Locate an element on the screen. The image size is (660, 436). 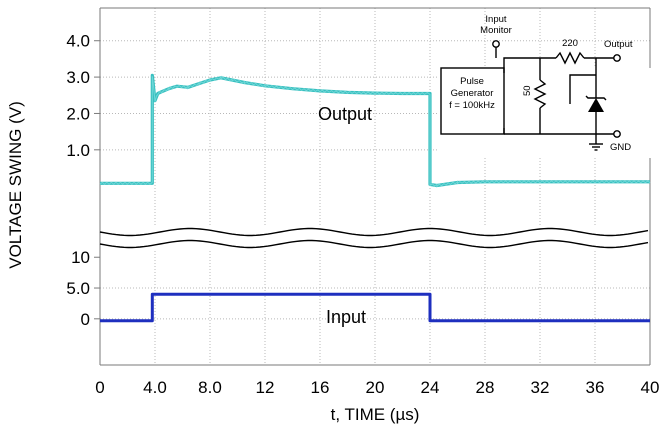
x-tick-label: 4.0 is located at coordinates (155, 387).